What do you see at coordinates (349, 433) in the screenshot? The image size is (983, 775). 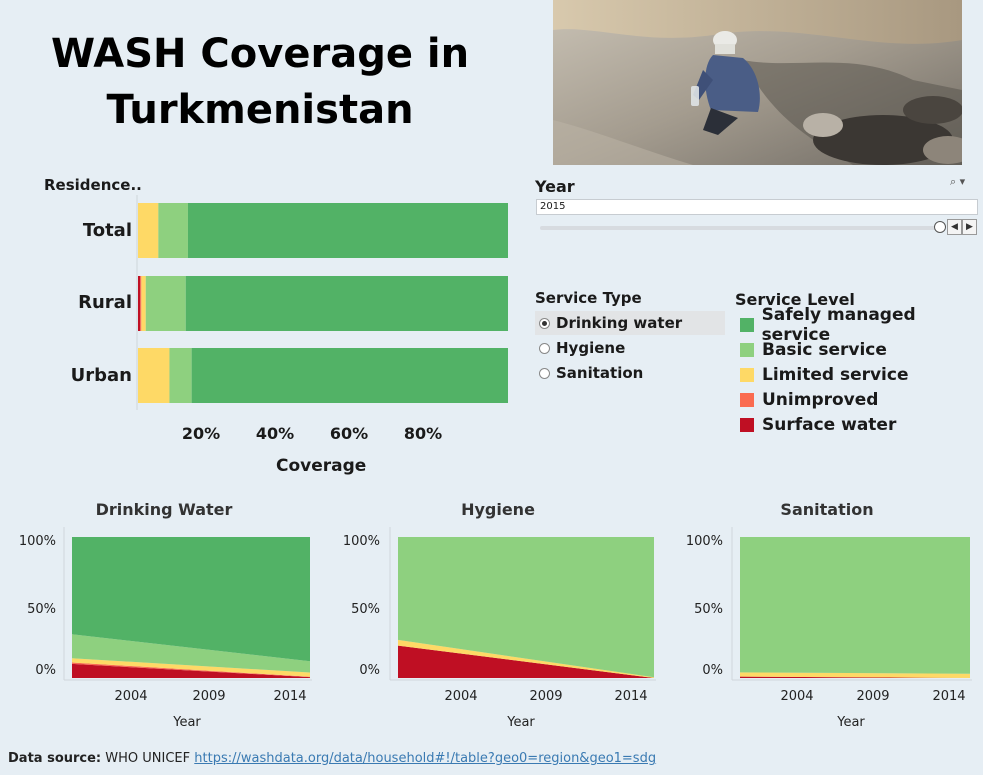 I see `bar-x-tick: 60%` at bounding box center [349, 433].